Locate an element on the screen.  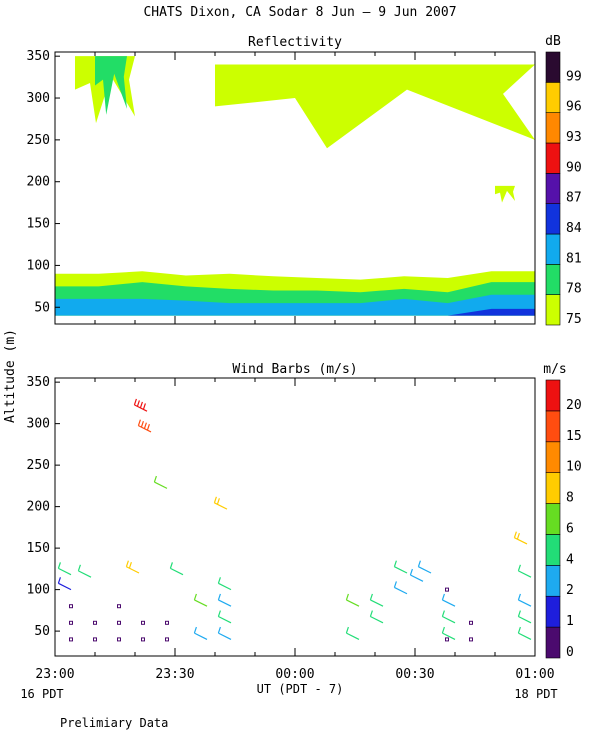
wind-ytick-label-250: 250 is located at coordinates (38, 465).